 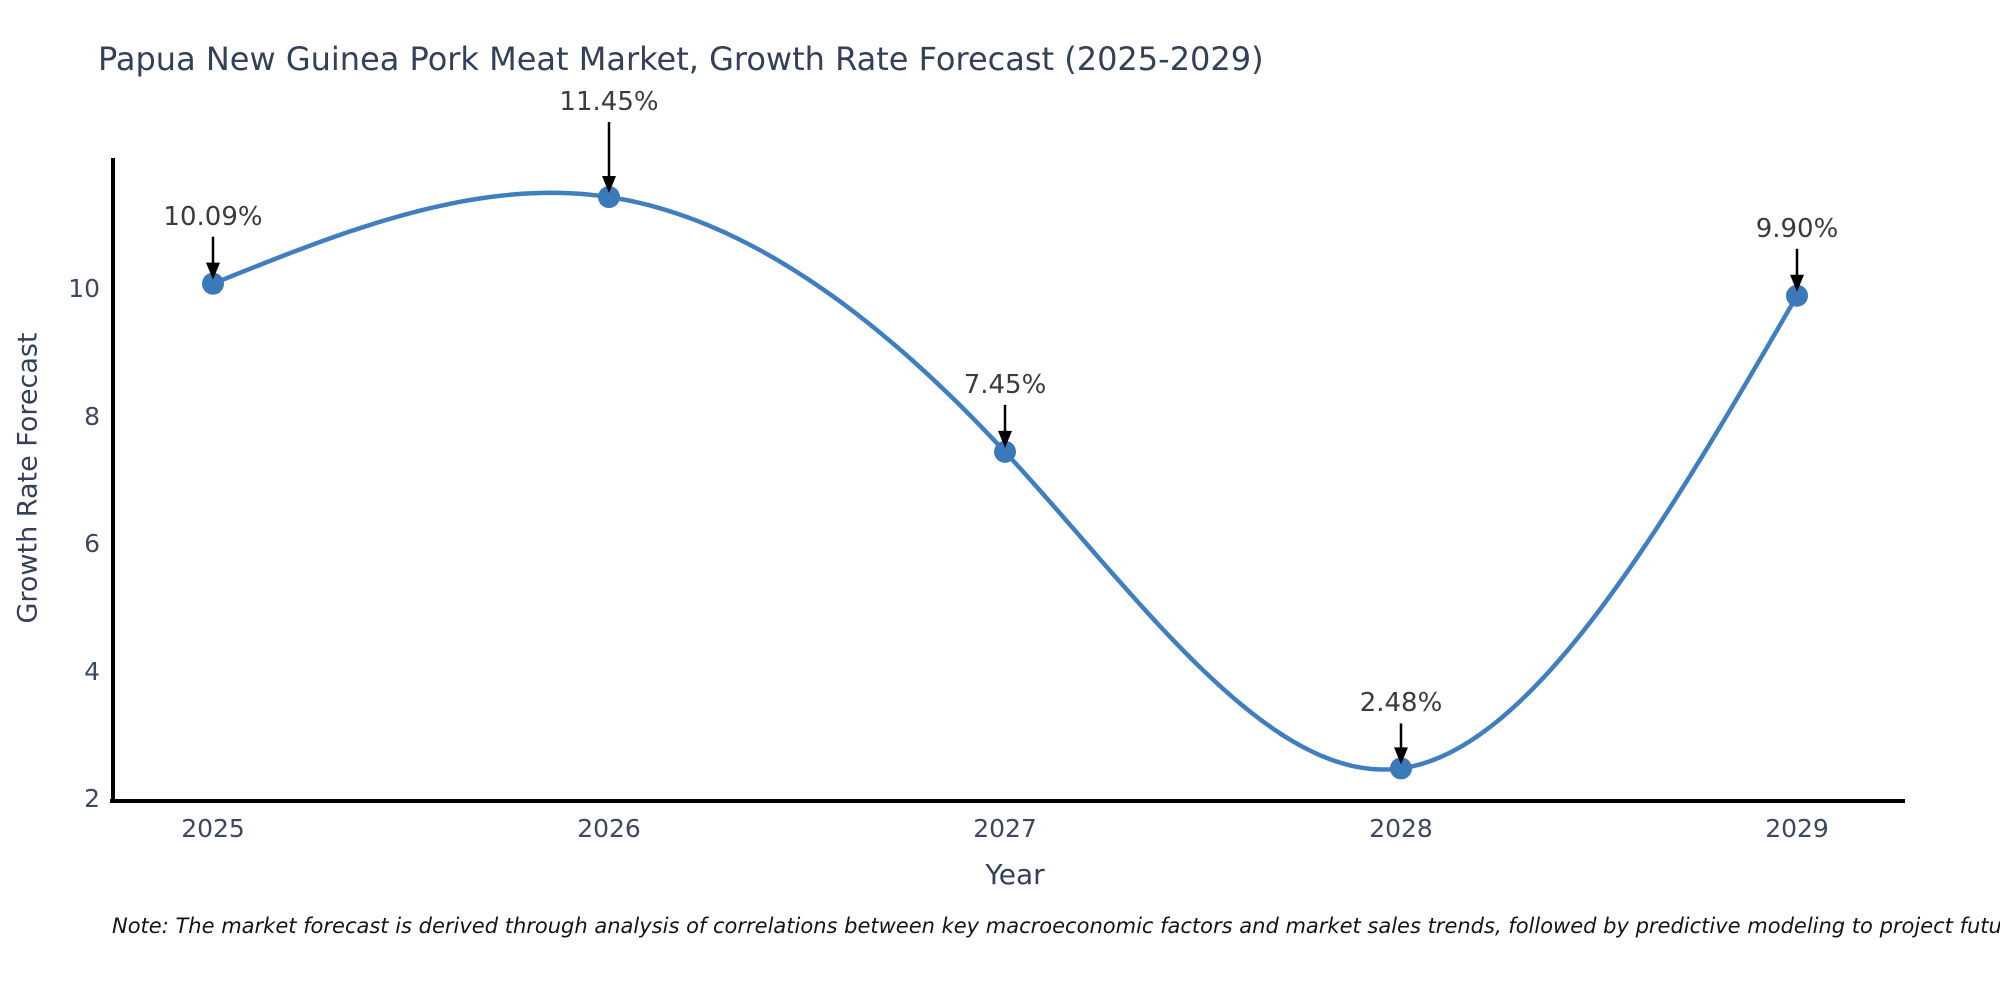 I want to click on point-value-label: 7.45%, so click(x=1005, y=384).